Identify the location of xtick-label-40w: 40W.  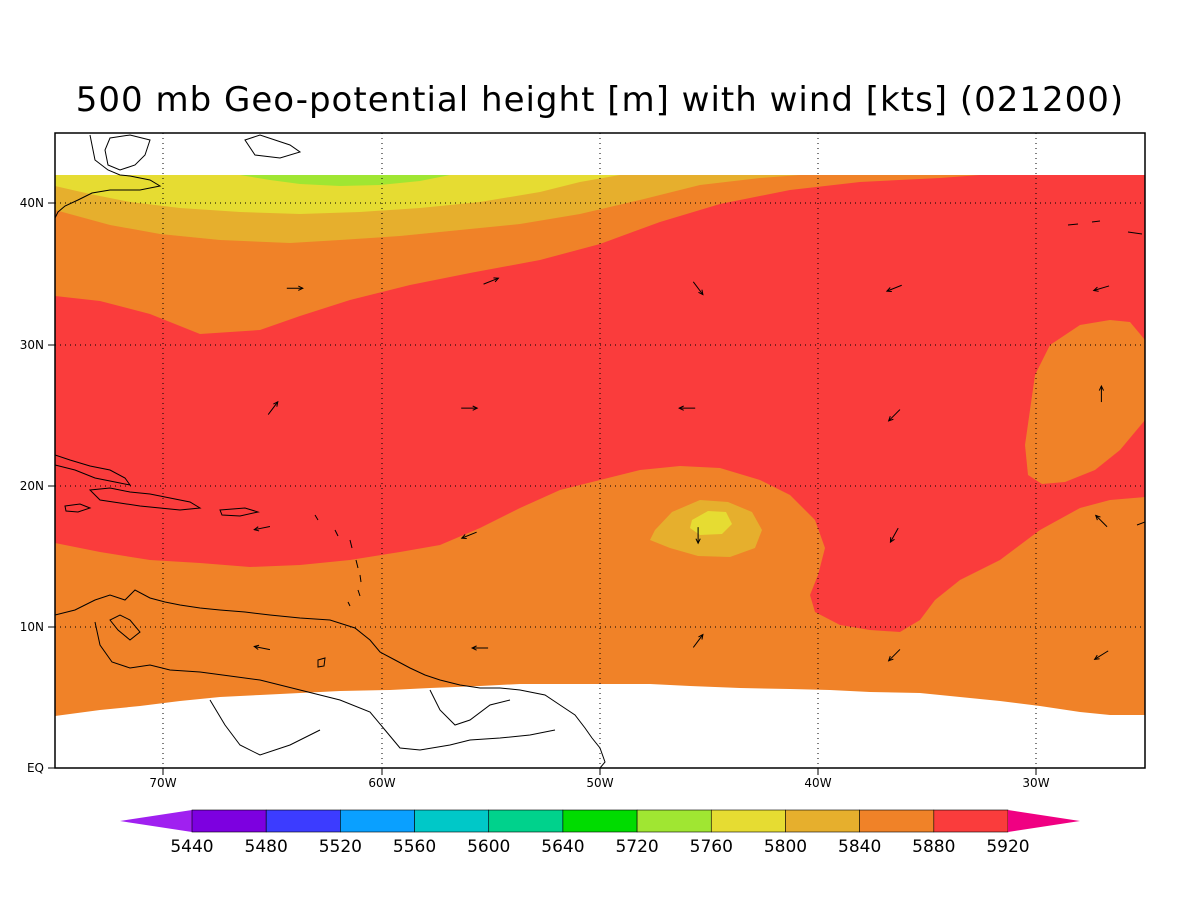
(817, 783).